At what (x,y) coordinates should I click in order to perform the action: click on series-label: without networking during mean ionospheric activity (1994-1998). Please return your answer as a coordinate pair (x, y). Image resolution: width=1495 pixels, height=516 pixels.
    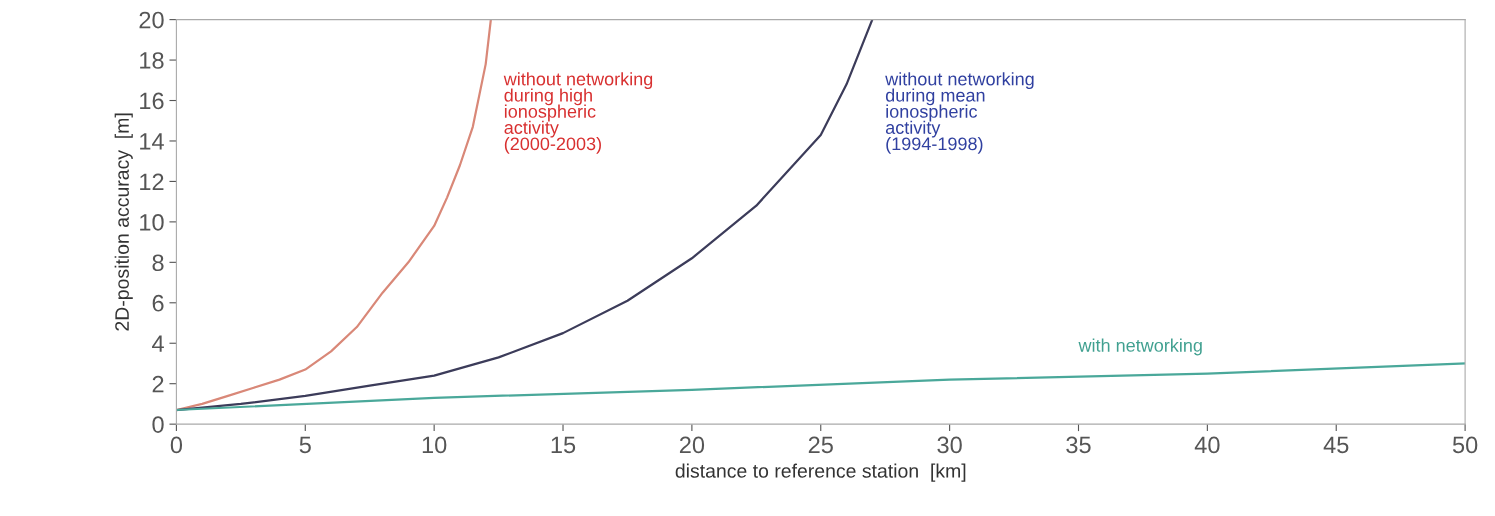
    Looking at the image, I should click on (959, 113).